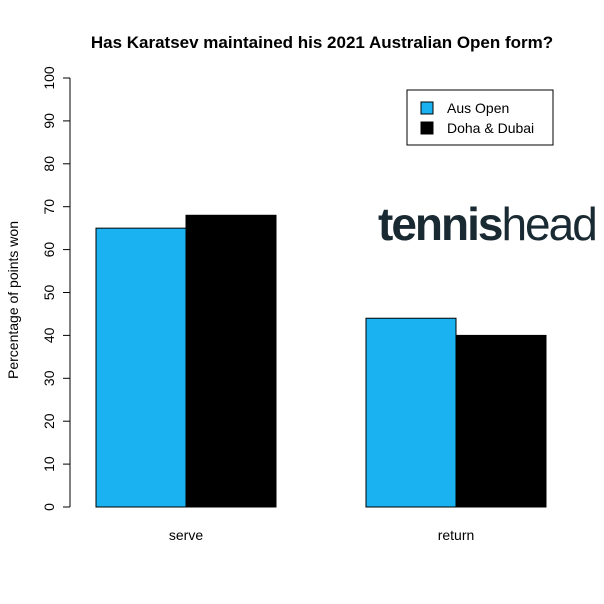  What do you see at coordinates (49, 421) in the screenshot?
I see `y-tick-label: 20` at bounding box center [49, 421].